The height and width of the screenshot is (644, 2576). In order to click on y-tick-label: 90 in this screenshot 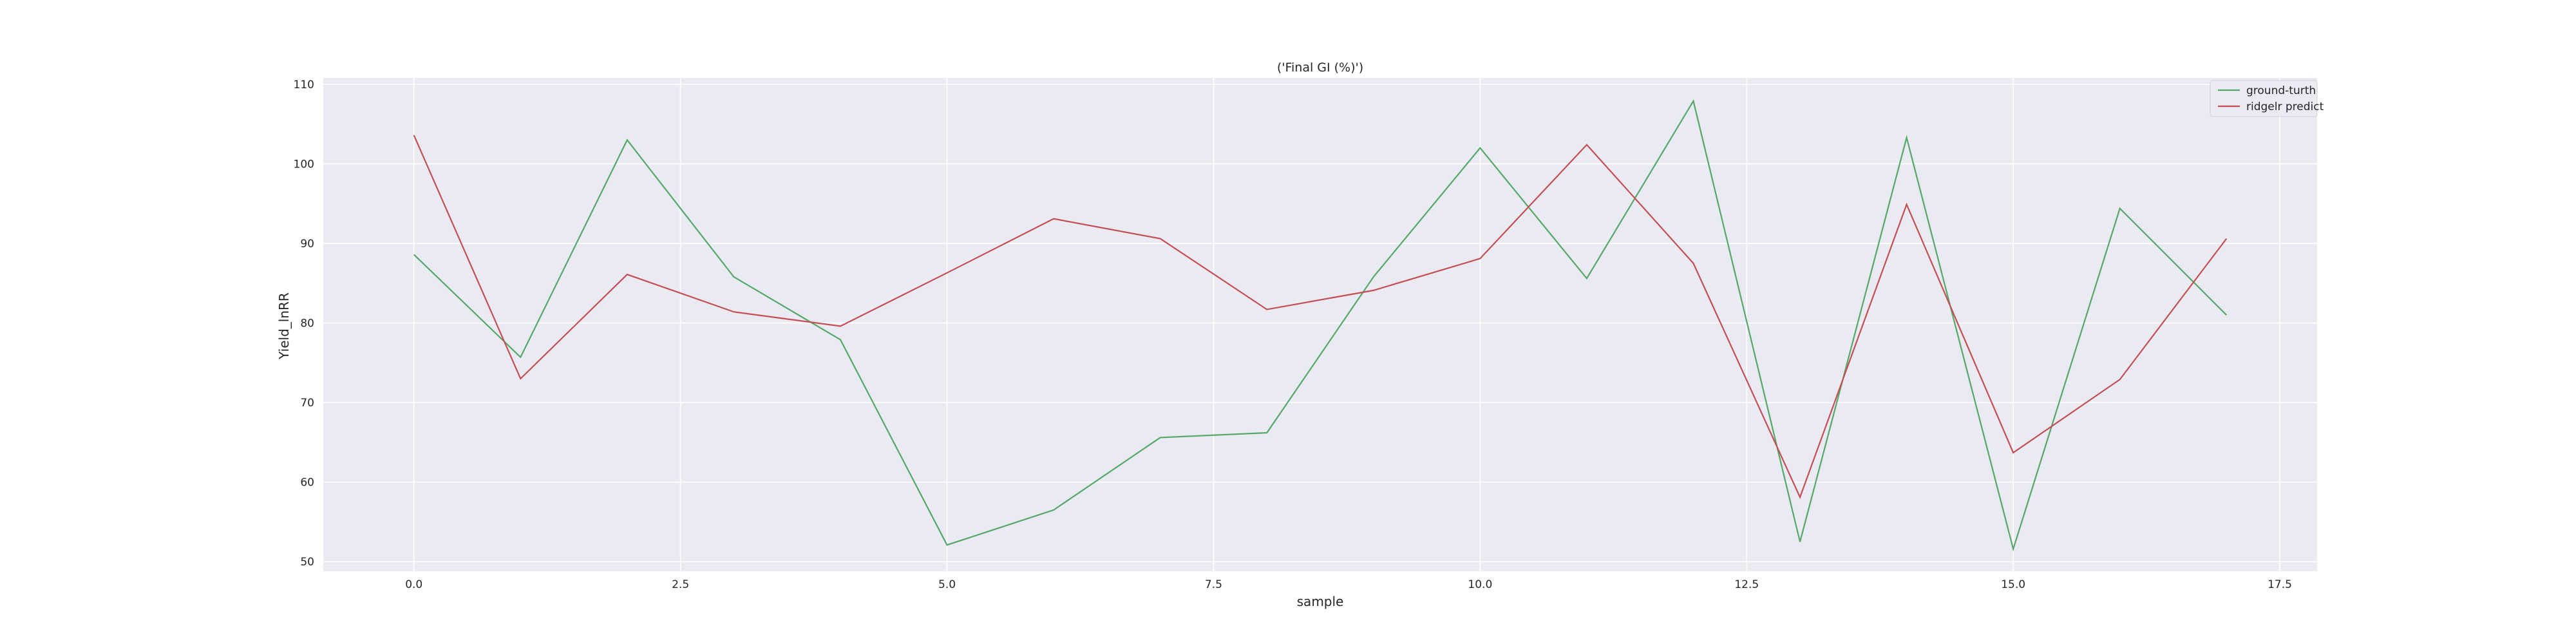, I will do `click(307, 245)`.